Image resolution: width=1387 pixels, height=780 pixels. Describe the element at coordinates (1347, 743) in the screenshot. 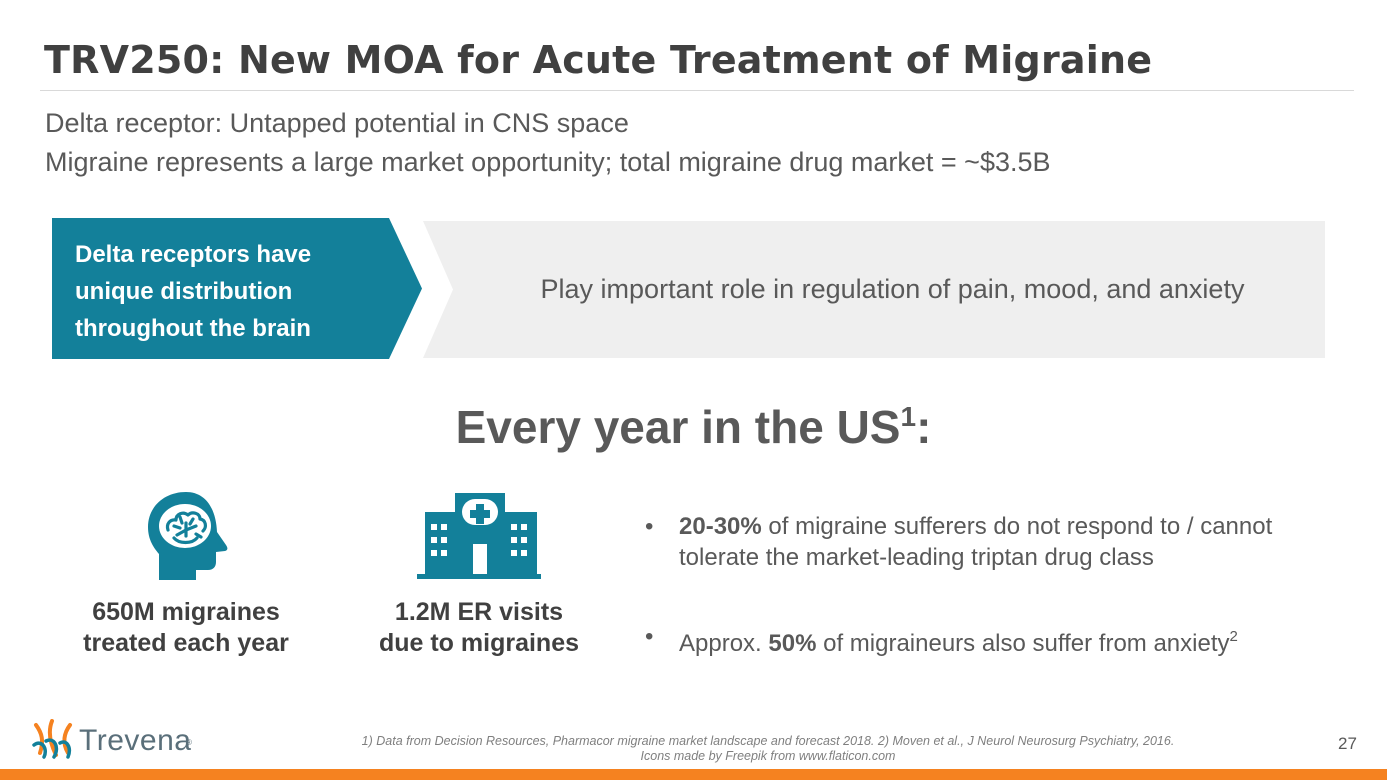

I see `page-number: 27` at that location.